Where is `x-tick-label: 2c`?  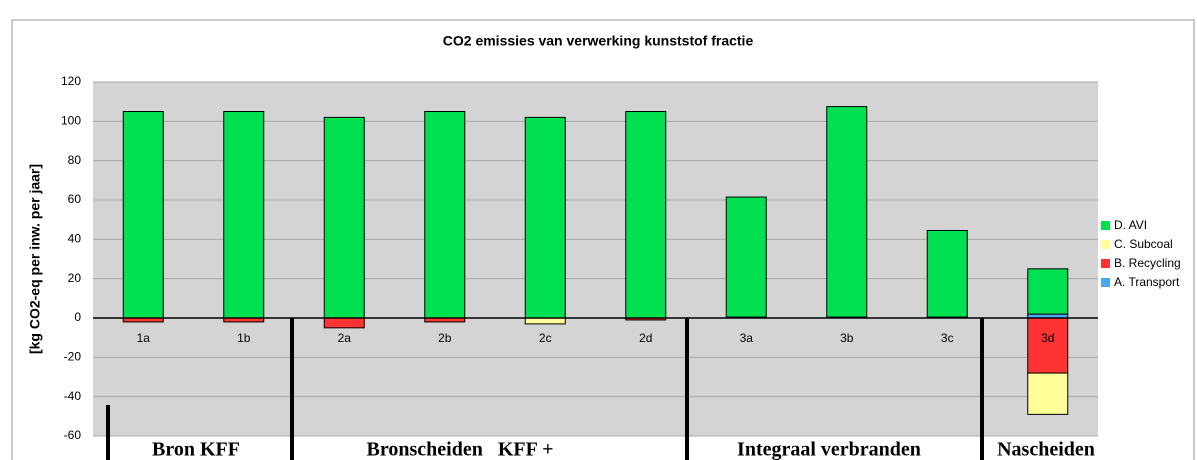 x-tick-label: 2c is located at coordinates (545, 338).